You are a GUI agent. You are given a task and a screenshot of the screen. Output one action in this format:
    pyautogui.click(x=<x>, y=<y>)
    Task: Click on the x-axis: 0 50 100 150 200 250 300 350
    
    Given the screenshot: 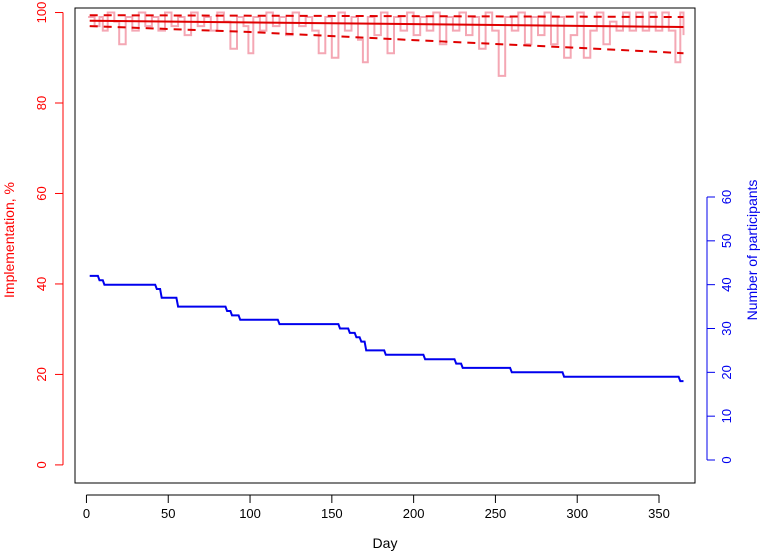 What is the action you would take?
    pyautogui.click(x=376, y=507)
    